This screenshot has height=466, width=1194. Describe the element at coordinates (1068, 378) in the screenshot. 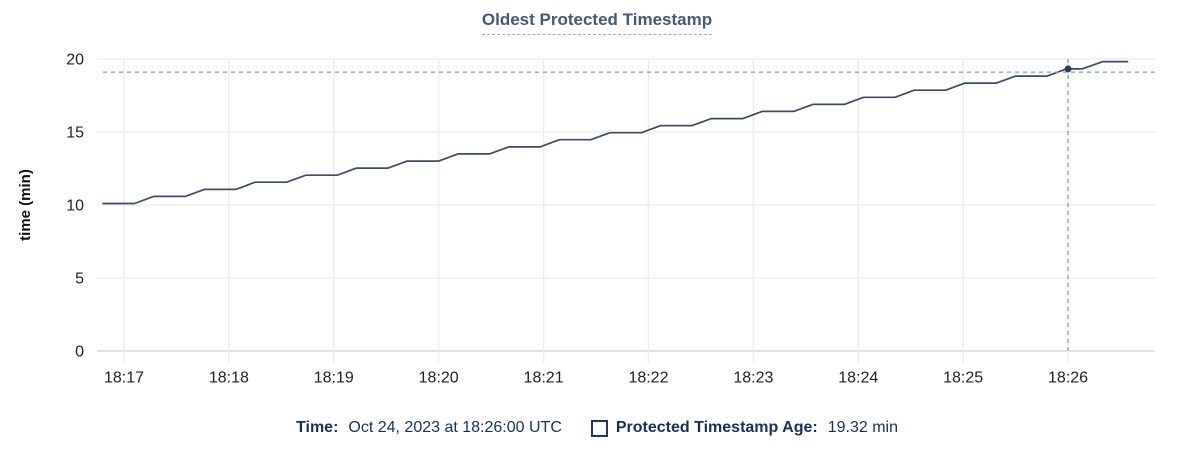

I see `x-tick-label: 18:26` at that location.